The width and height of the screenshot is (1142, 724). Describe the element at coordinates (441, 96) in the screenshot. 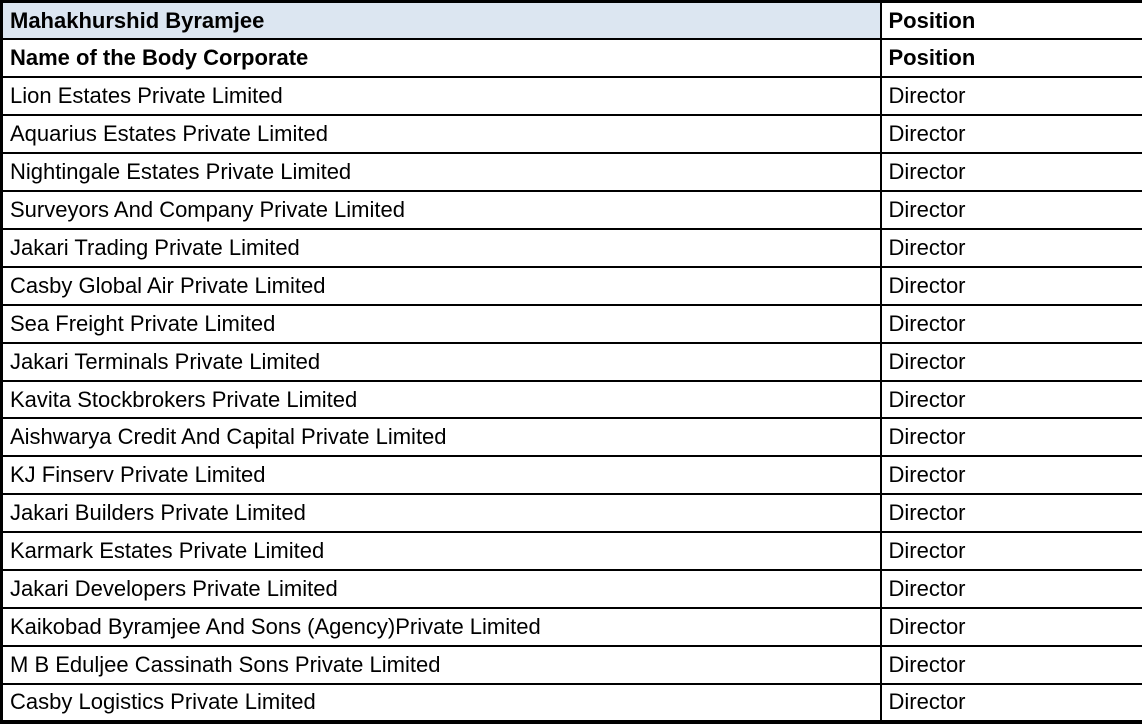

I see `company-name-cell: Lion Estates Private Limited` at that location.